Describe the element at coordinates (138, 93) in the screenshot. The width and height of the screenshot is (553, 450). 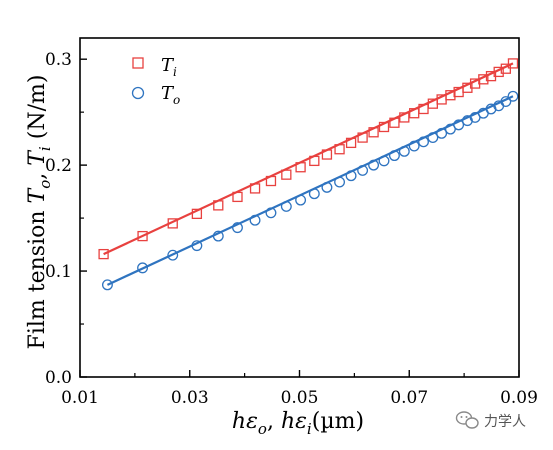
I see `legend-circle-marker` at that location.